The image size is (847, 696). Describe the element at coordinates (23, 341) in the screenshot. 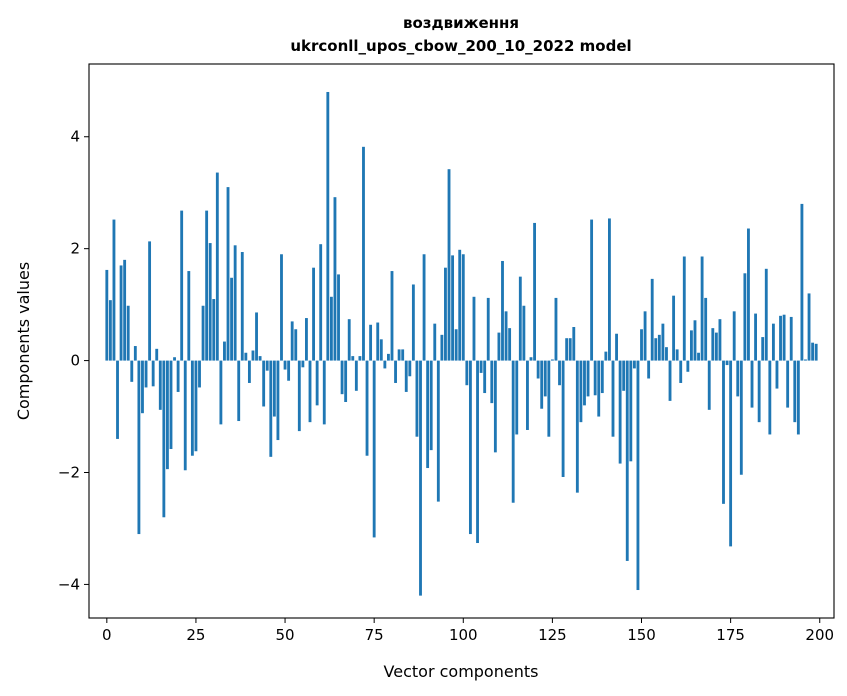

I see `y-axis-label: Components values` at that location.